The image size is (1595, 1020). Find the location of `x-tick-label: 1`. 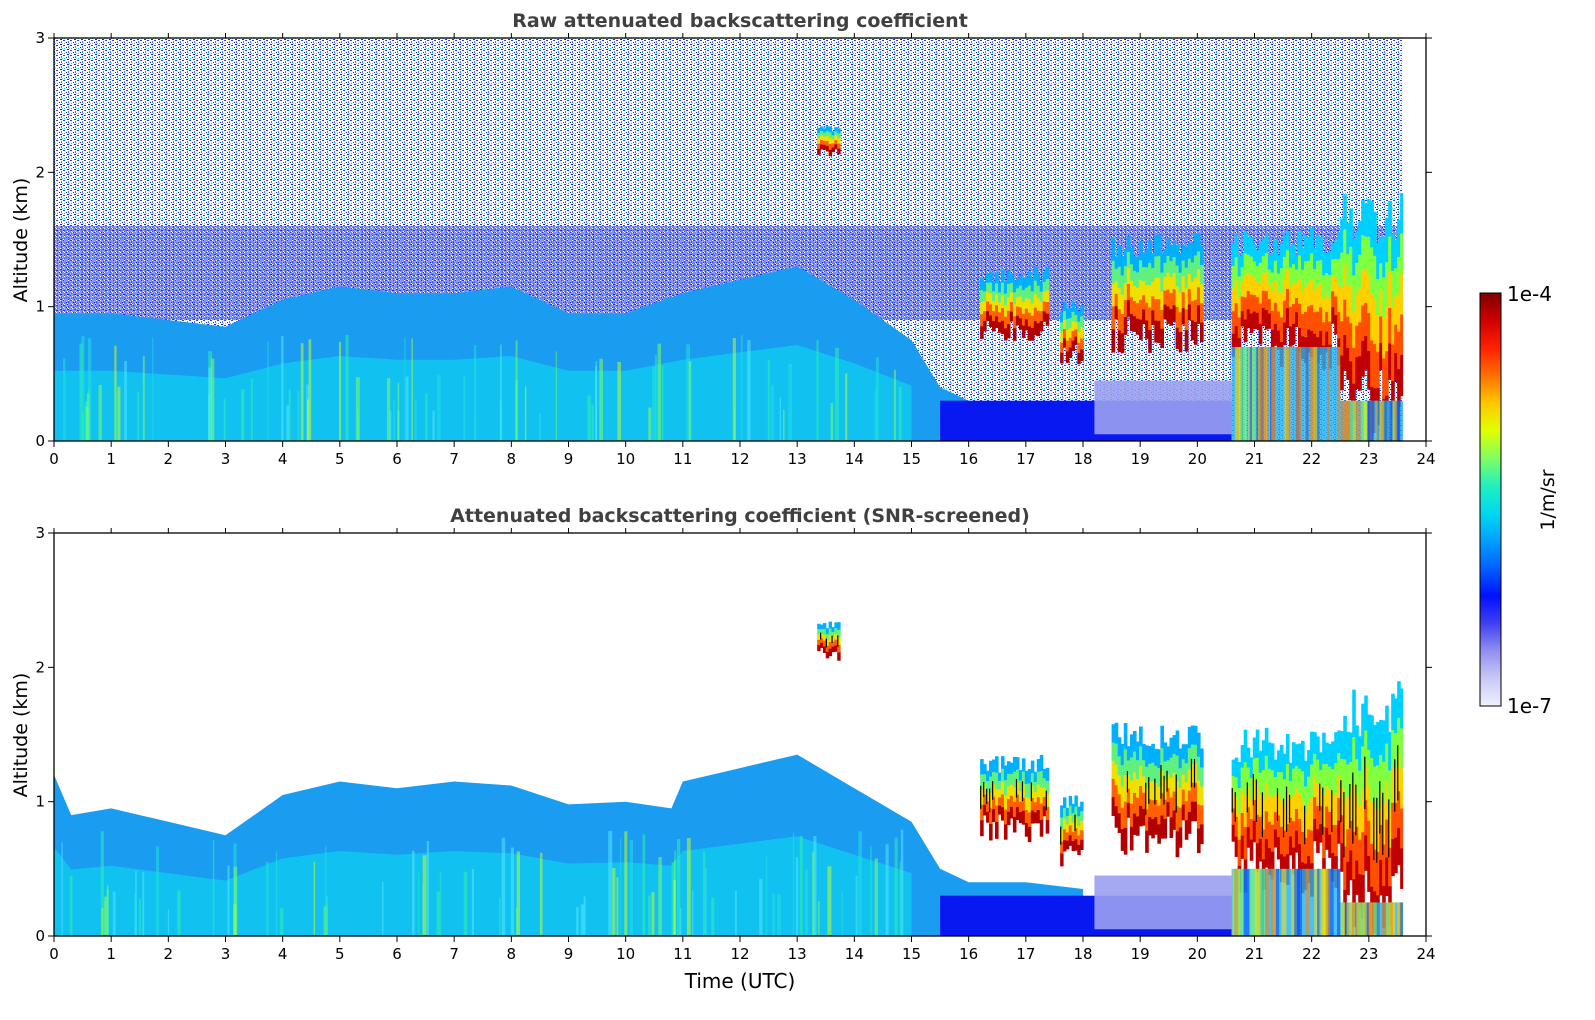

x-tick-label: 1 is located at coordinates (111, 954).